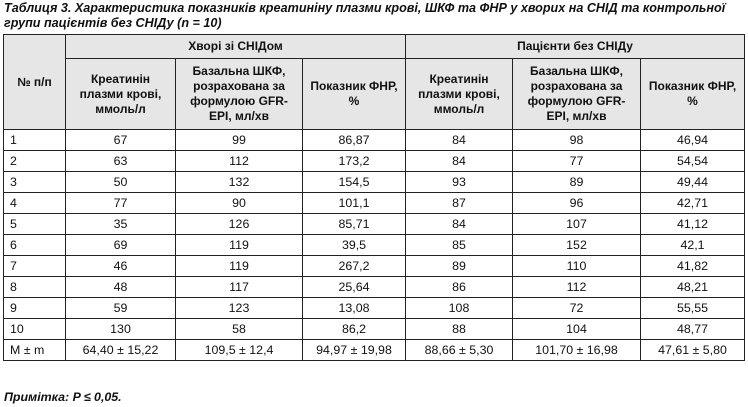  Describe the element at coordinates (576, 266) in the screenshot. I see `table-cell: 110` at that location.